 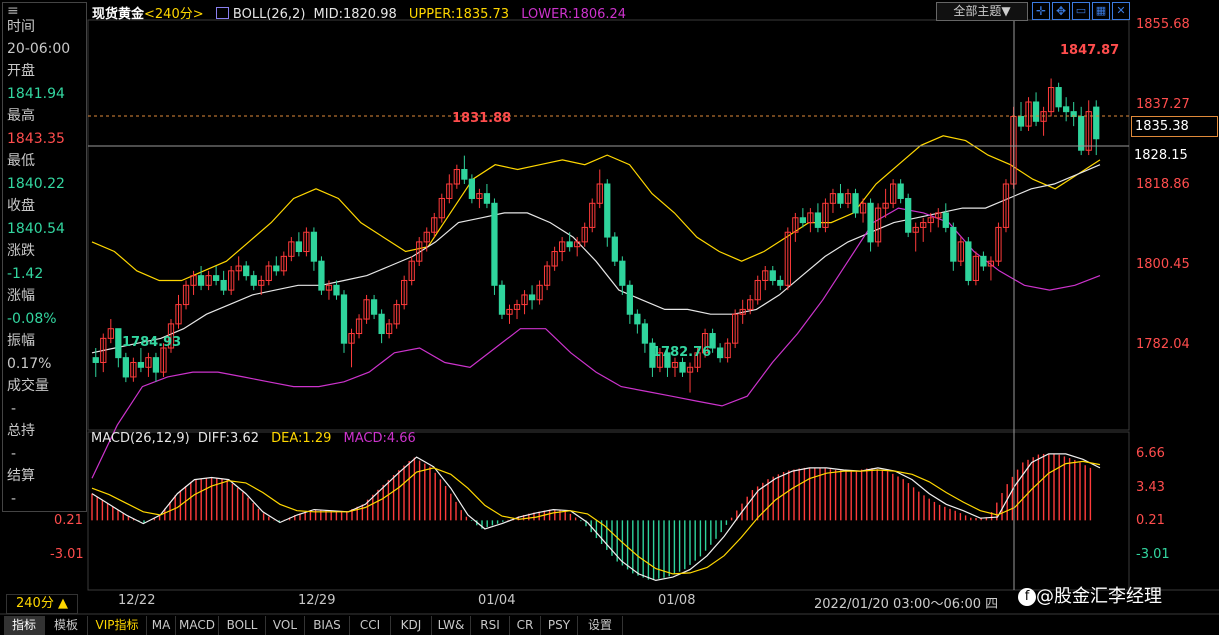 I want to click on high-value: 1843.35, so click(x=36, y=139).